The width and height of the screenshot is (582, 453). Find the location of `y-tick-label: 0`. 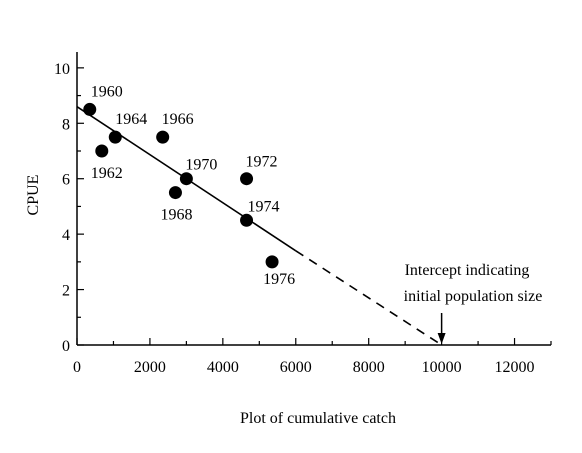

y-tick-label: 0 is located at coordinates (66, 346).